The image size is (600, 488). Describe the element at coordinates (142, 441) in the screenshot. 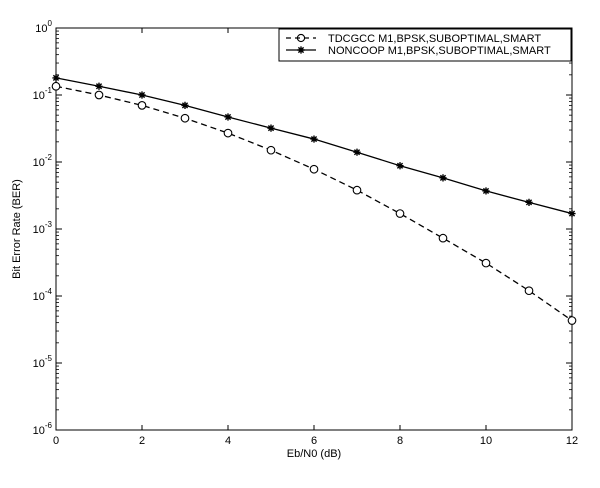

I see `x-tick-label: 2` at that location.